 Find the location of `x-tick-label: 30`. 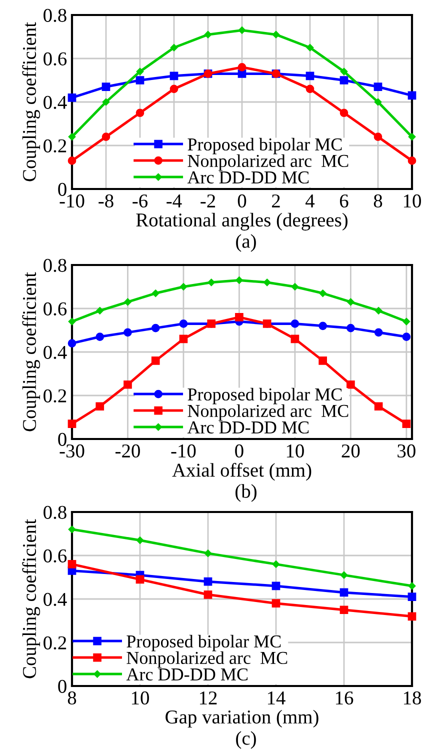

x-tick-label: 30 is located at coordinates (407, 451).